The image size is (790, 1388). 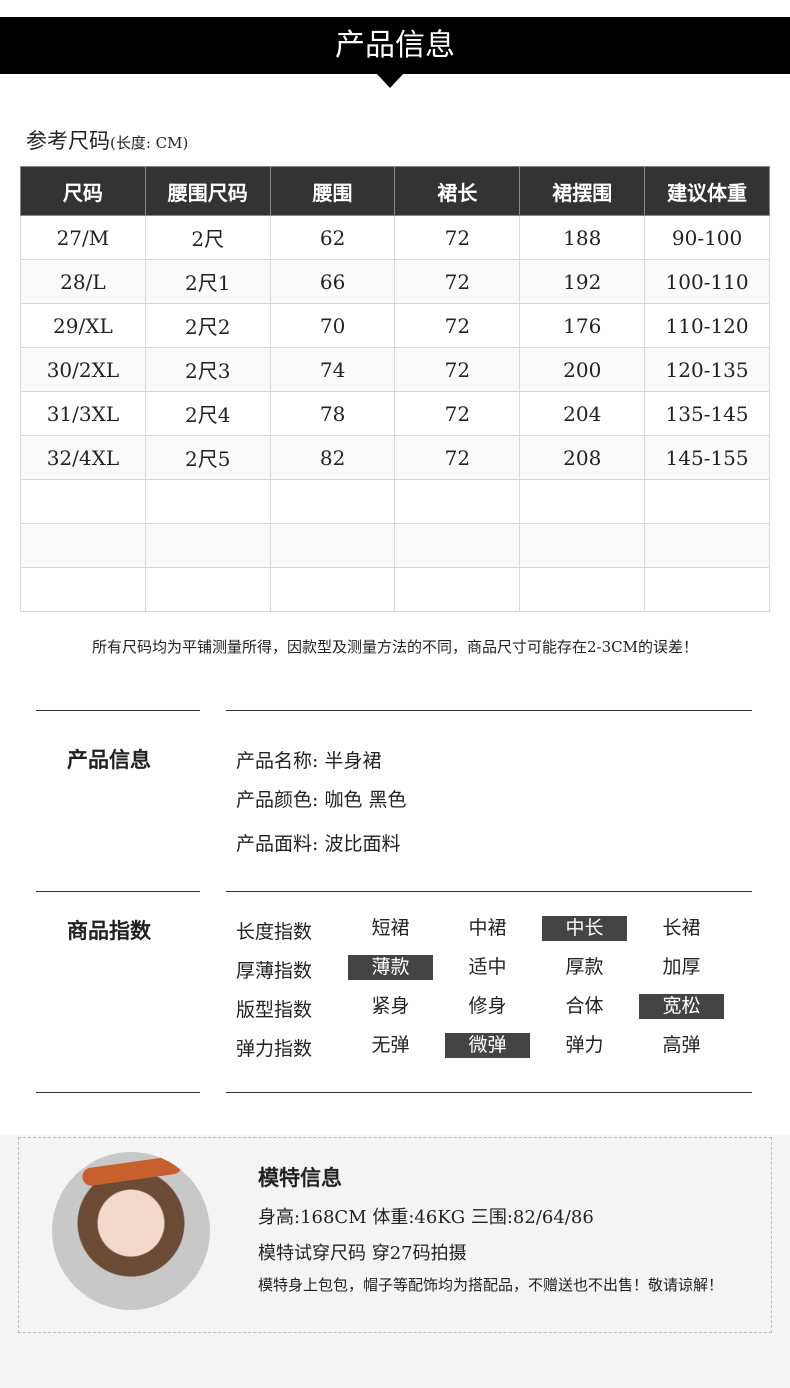 I want to click on table-cell: 66, so click(x=332, y=281).